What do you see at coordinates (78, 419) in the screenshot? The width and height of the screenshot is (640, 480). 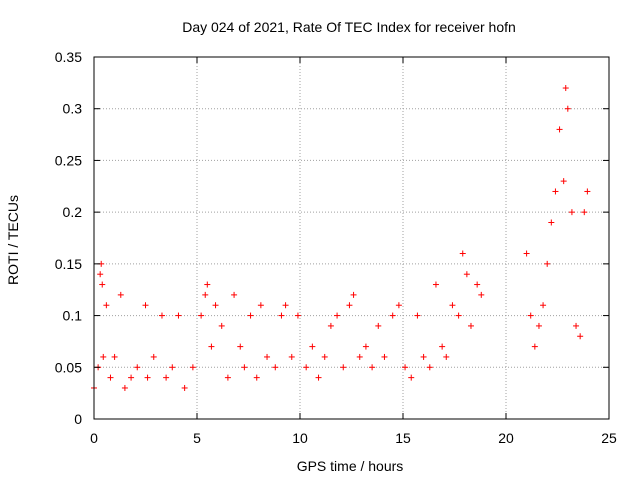 I see `y-tick-label: 0` at bounding box center [78, 419].